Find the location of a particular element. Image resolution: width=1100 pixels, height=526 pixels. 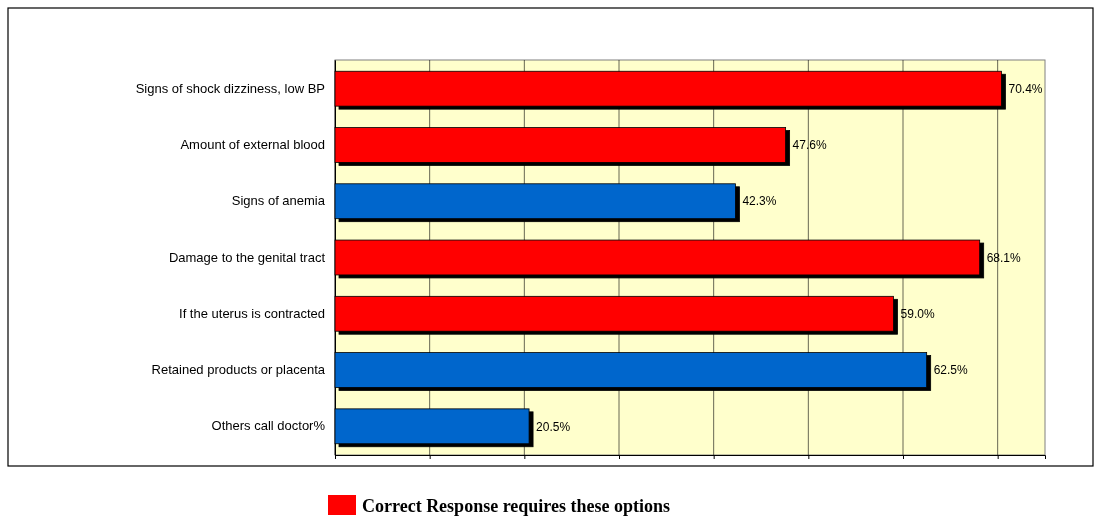

y-tick-label: Damage to the genital tract is located at coordinates (247, 257).